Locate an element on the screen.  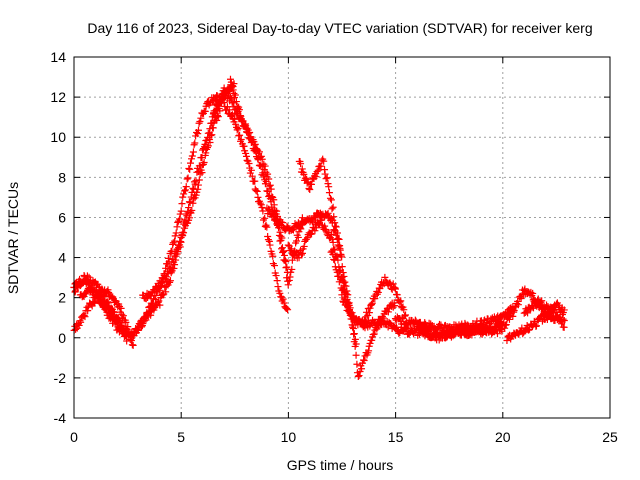
y-tick-label: 8 is located at coordinates (62, 177).